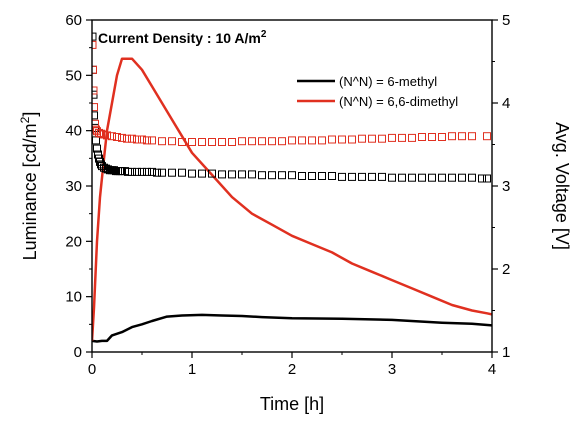  What do you see at coordinates (398, 101) in the screenshot?
I see `legend-label-series-2: (N^N) = 6,6-dimethyl` at bounding box center [398, 101].